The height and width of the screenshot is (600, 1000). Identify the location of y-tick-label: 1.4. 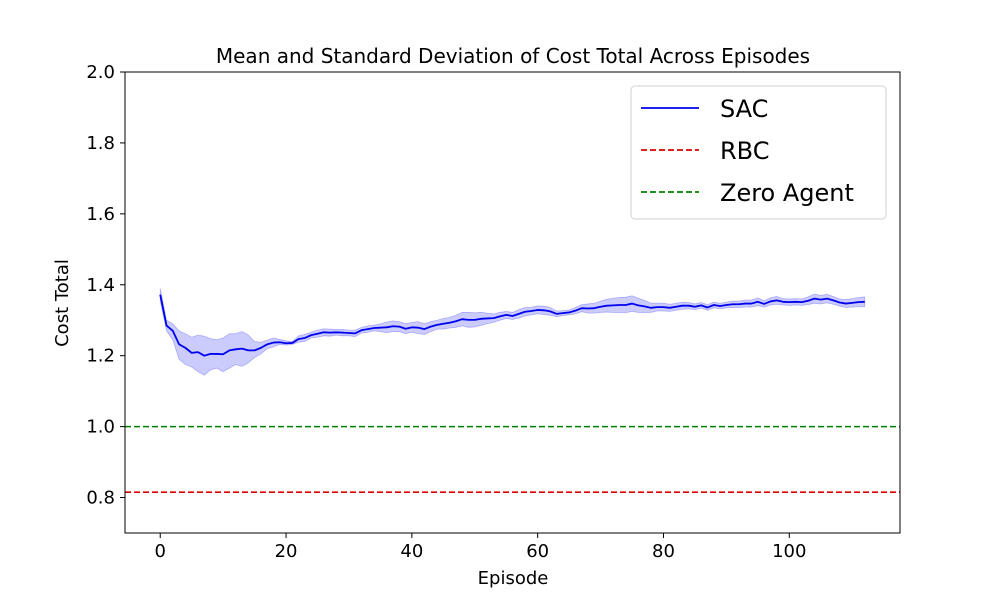
(100, 285).